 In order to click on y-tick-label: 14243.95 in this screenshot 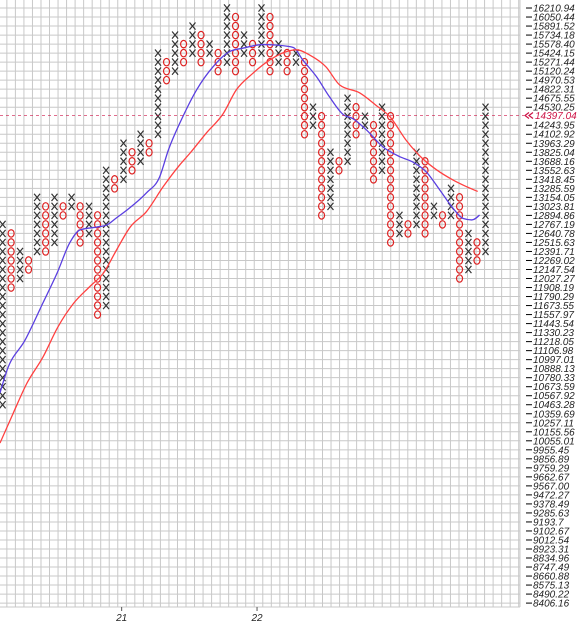, I will do `click(554, 126)`.